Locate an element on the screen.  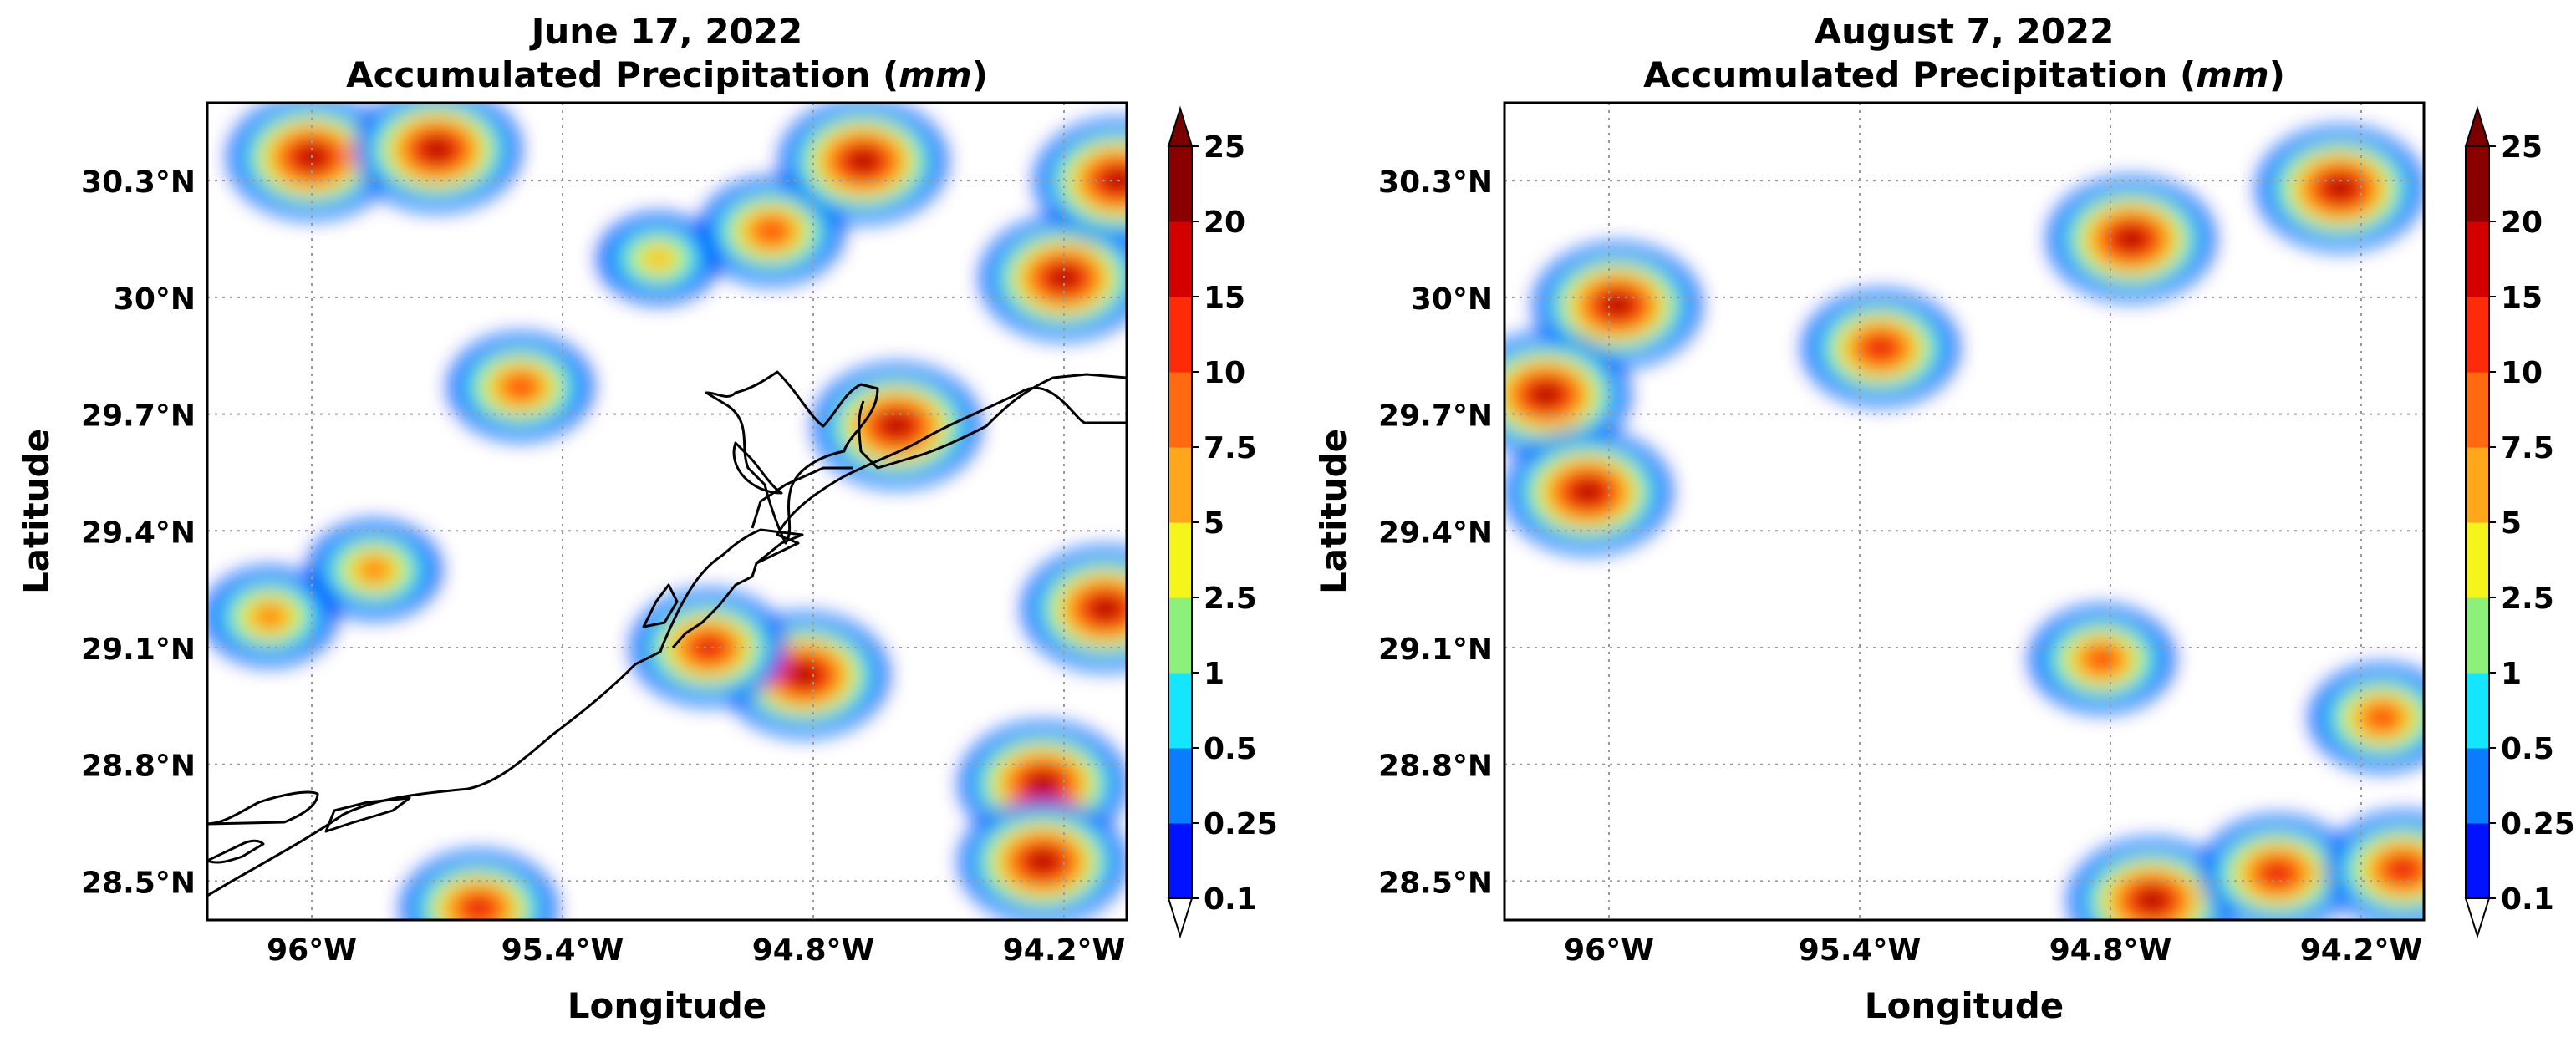
lon-tick-label: 96°W is located at coordinates (1609, 950).